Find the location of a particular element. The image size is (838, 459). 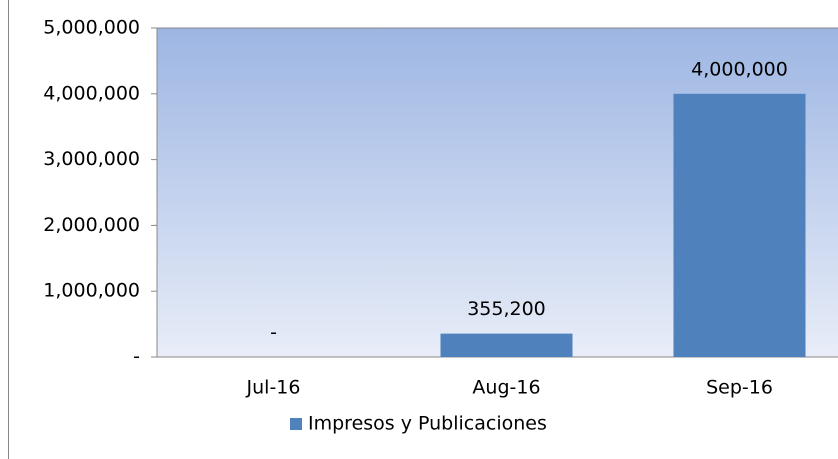

value-label: 355,200 is located at coordinates (506, 309).